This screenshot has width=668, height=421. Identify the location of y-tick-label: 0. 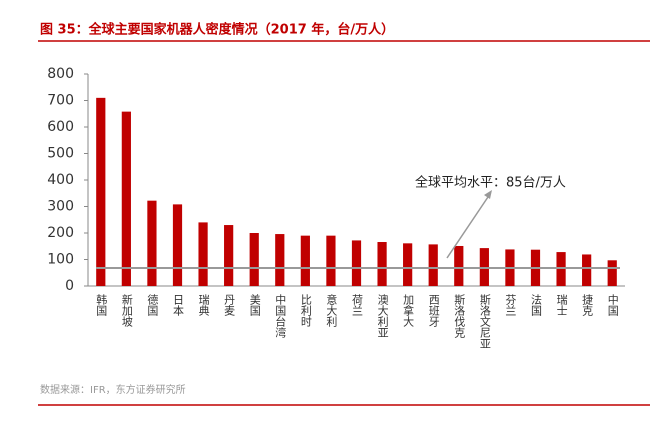
(69, 286).